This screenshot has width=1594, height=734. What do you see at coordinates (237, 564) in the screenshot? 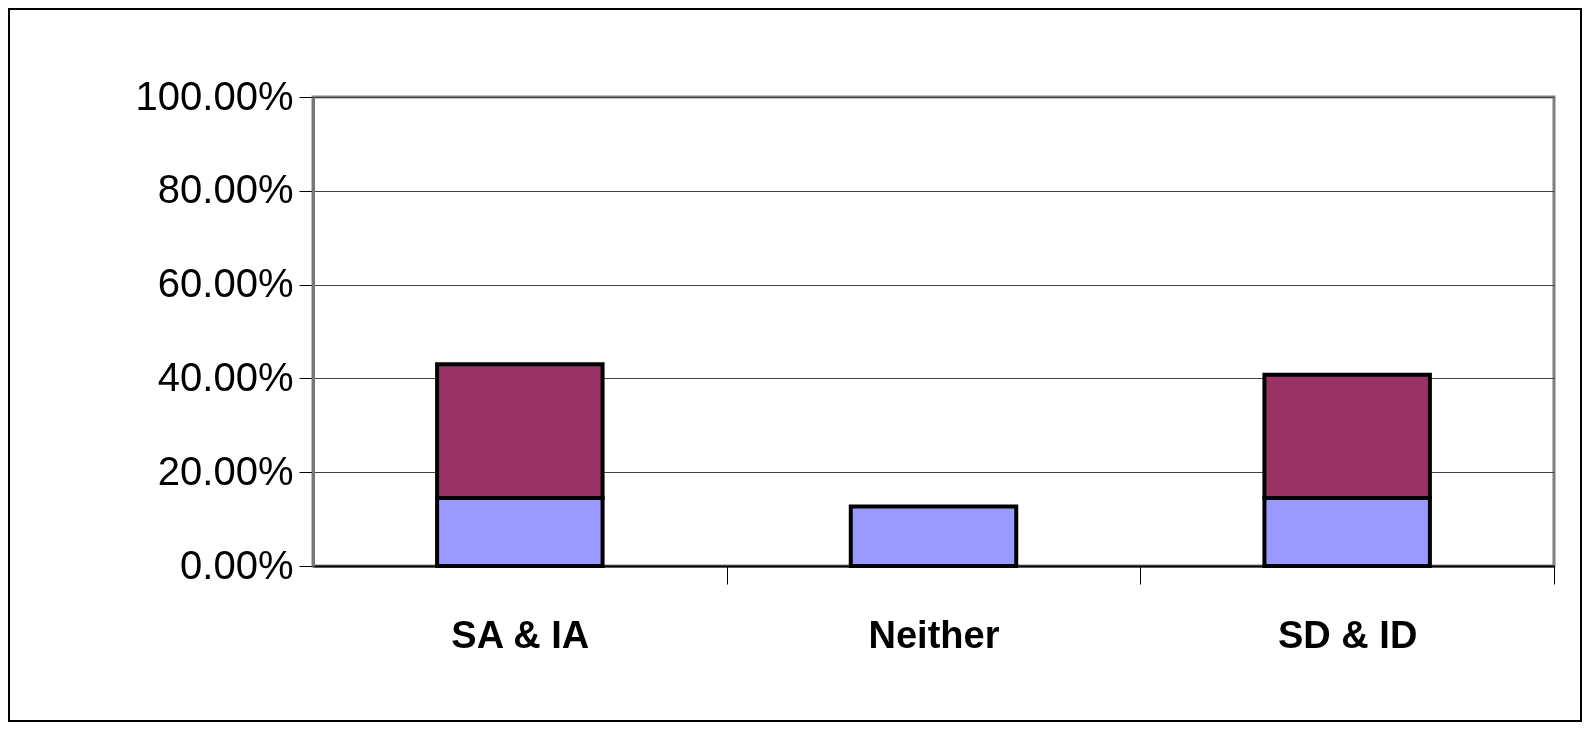
I see `y-tick-label: 0.00%` at bounding box center [237, 564].